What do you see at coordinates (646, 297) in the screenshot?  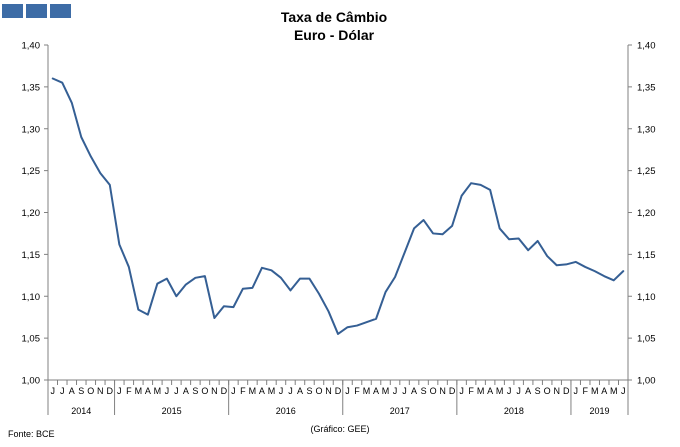 I see `y-tick-label-right: 1,10` at bounding box center [646, 297].